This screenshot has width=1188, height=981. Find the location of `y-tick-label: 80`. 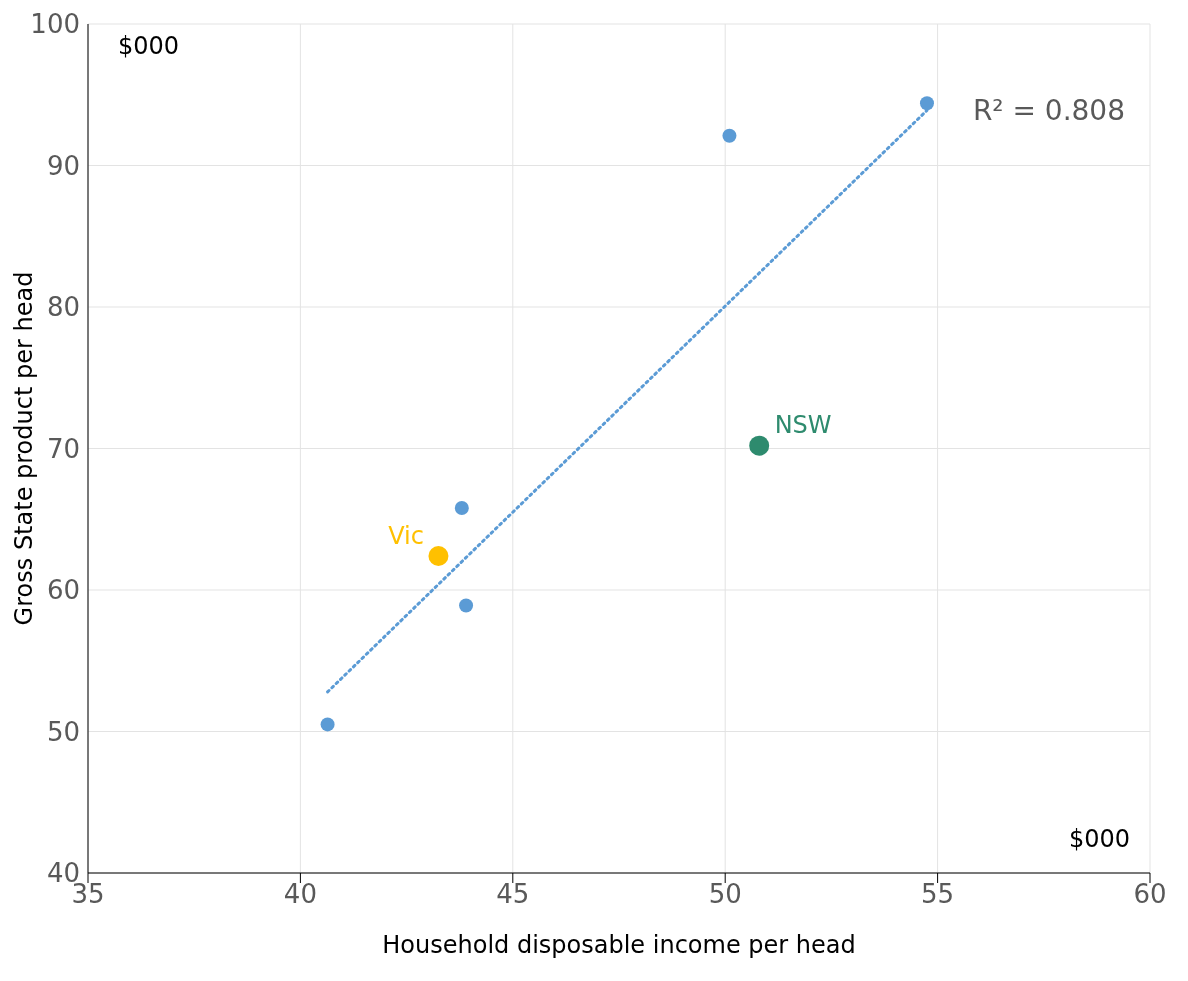

y-tick-label: 80 is located at coordinates (63, 307).